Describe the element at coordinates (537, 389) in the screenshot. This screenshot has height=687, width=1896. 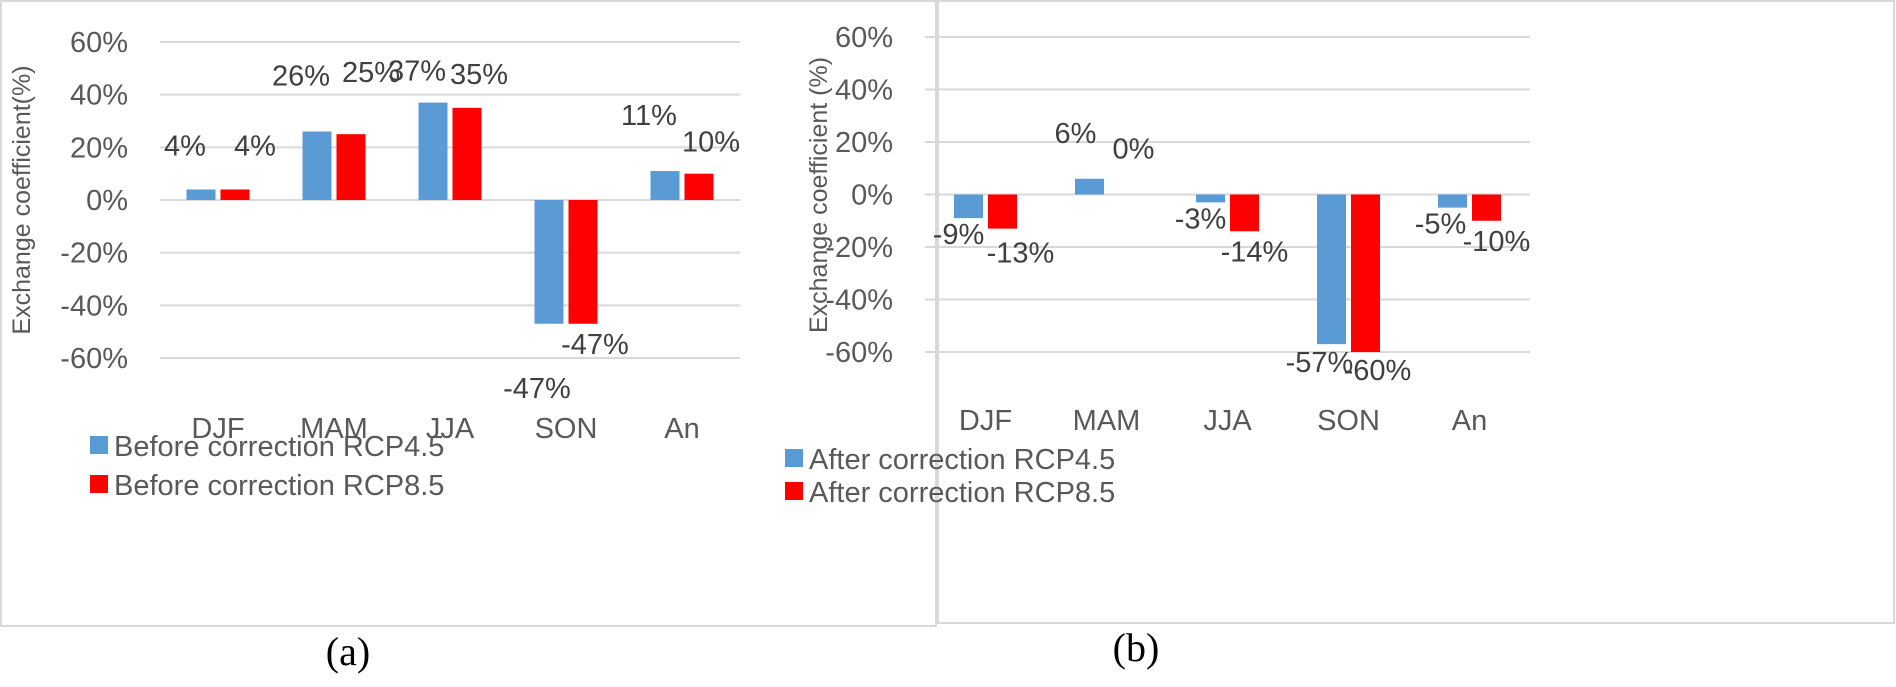
I see `data-label-son-series-1: -47%` at that location.